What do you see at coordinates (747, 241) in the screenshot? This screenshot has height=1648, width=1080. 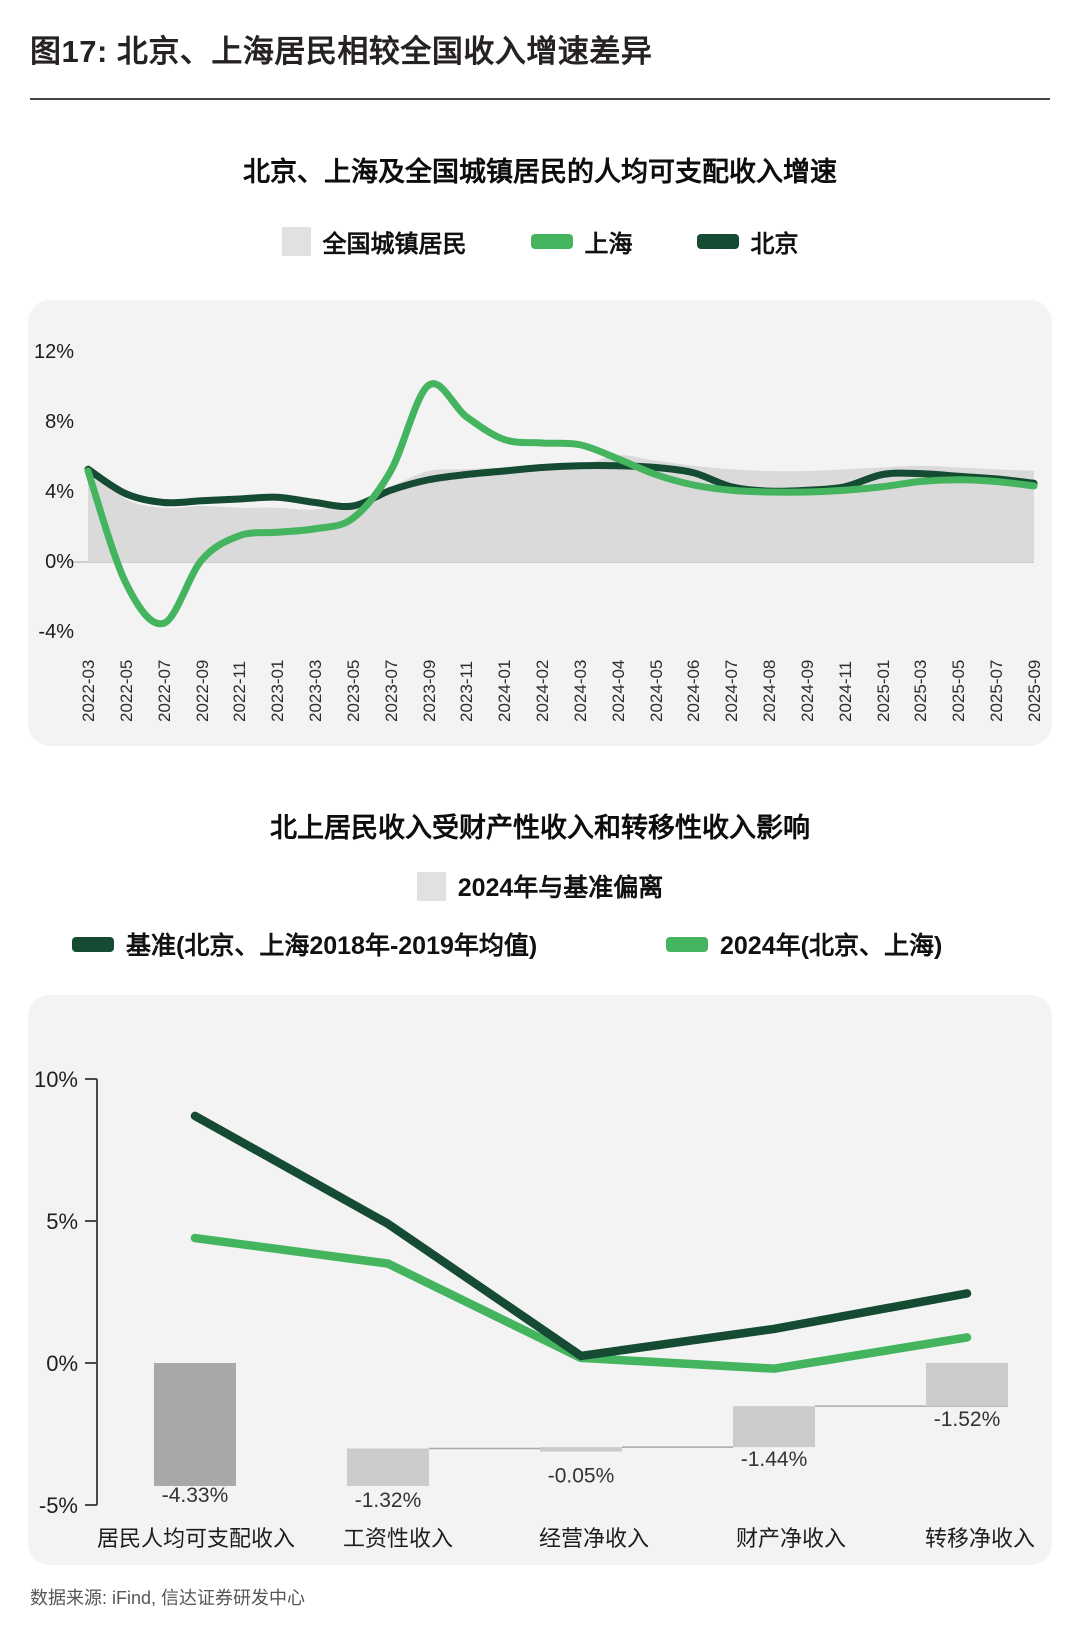 I see `legend-item-beijing: 北京` at bounding box center [747, 241].